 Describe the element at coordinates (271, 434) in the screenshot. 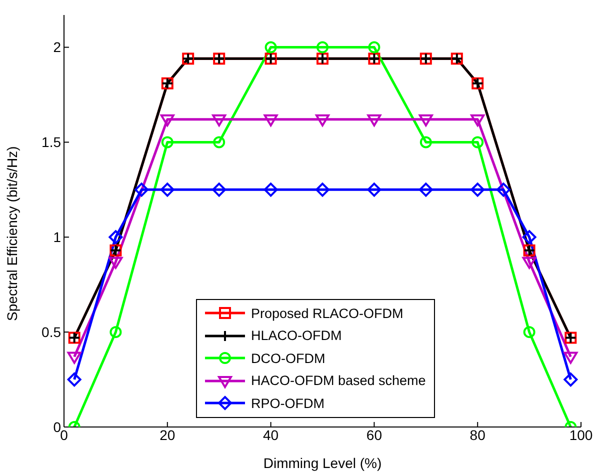

I see `x-tick-label: 40` at that location.